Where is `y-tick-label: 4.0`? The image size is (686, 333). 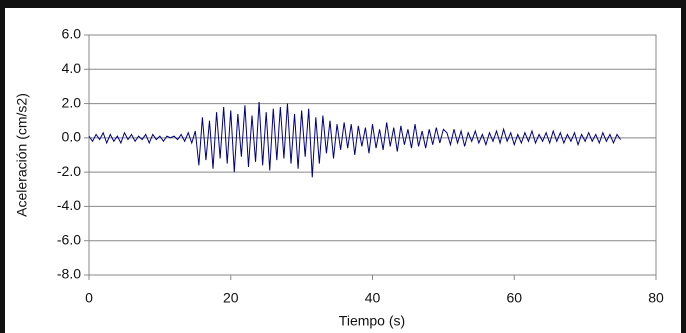
y-tick-label: 4.0 is located at coordinates (72, 68).